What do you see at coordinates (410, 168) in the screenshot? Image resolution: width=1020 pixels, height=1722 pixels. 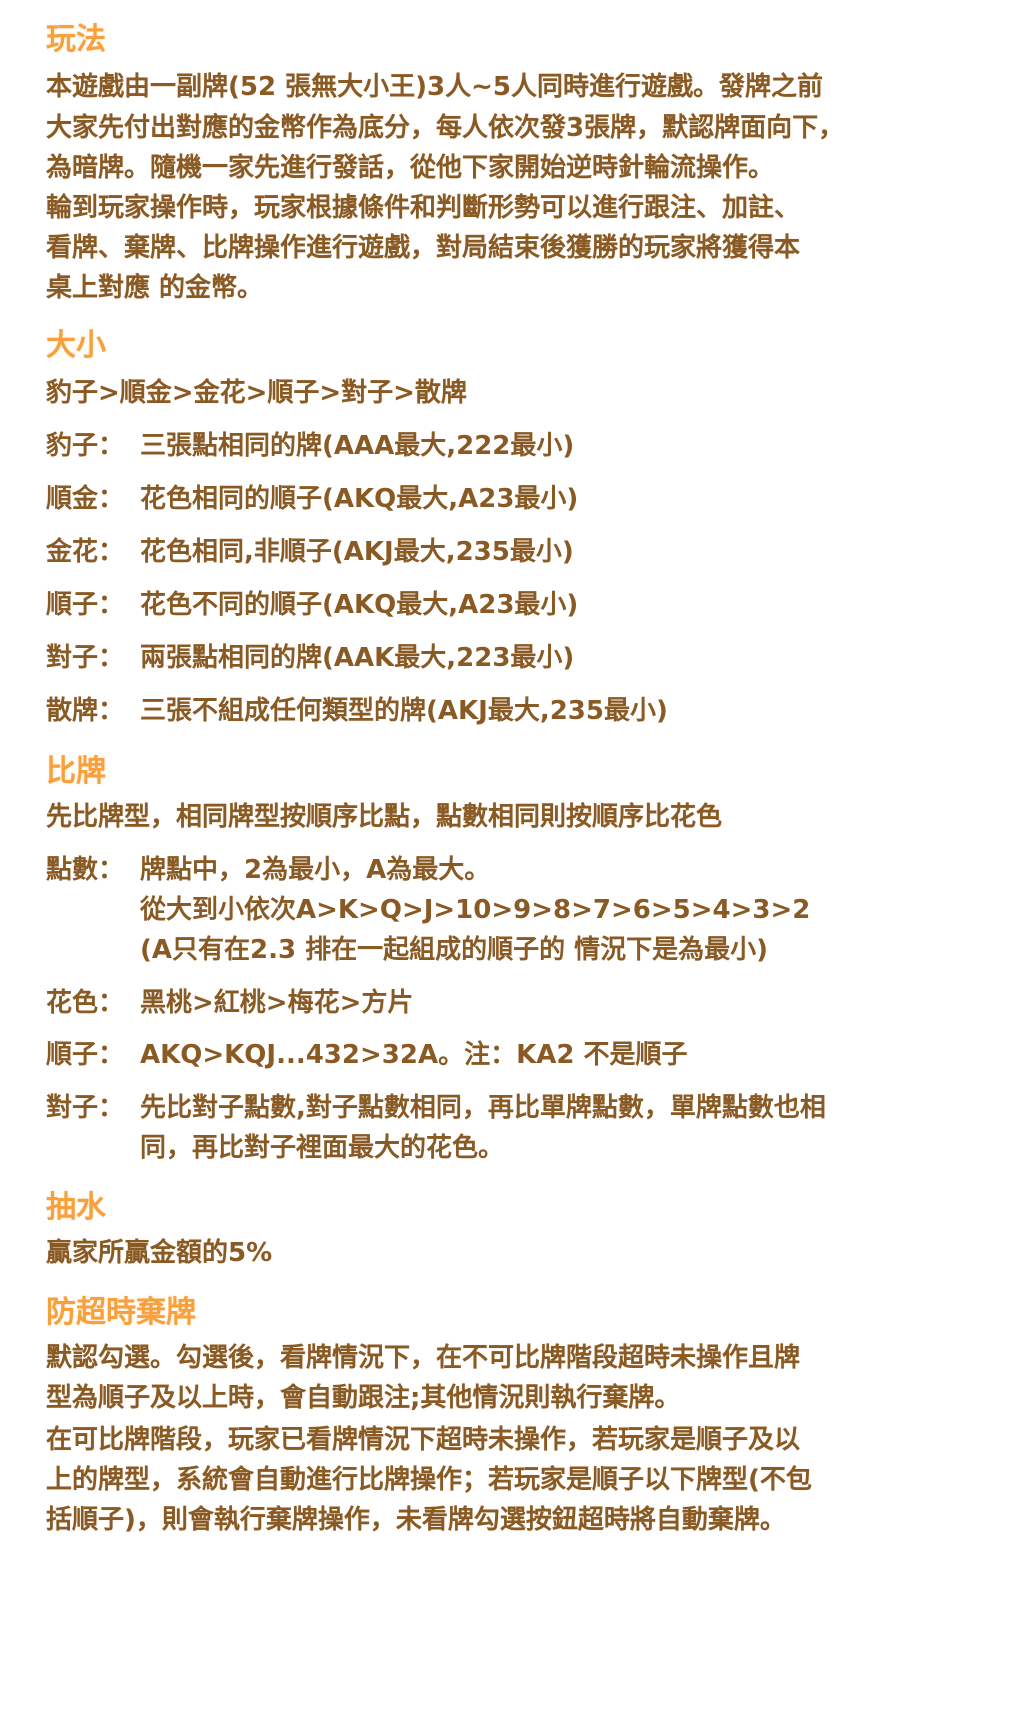 I see `gameplay-line: 為暗牌。隨機一家先進行發話，從他下家開始逆時針輪流操作。` at bounding box center [410, 168].